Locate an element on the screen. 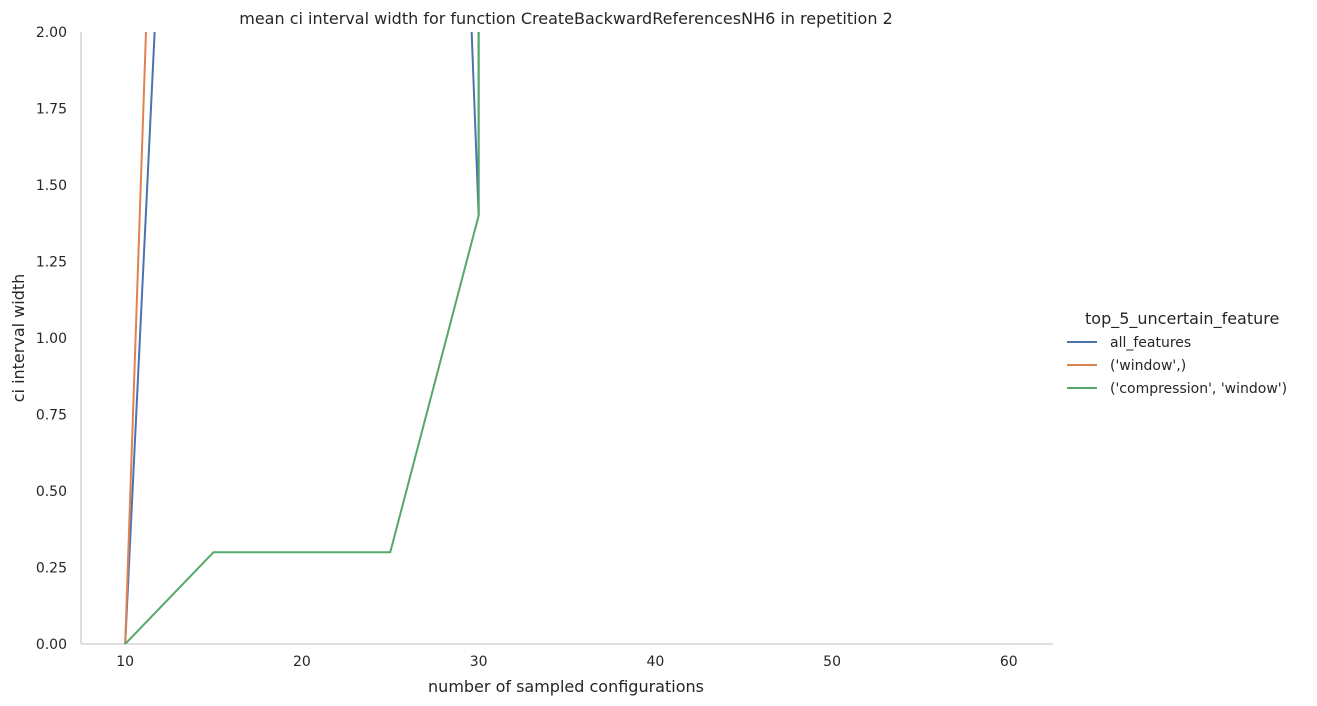 The image size is (1317, 706). legend-label-1: all_features is located at coordinates (1150, 343).